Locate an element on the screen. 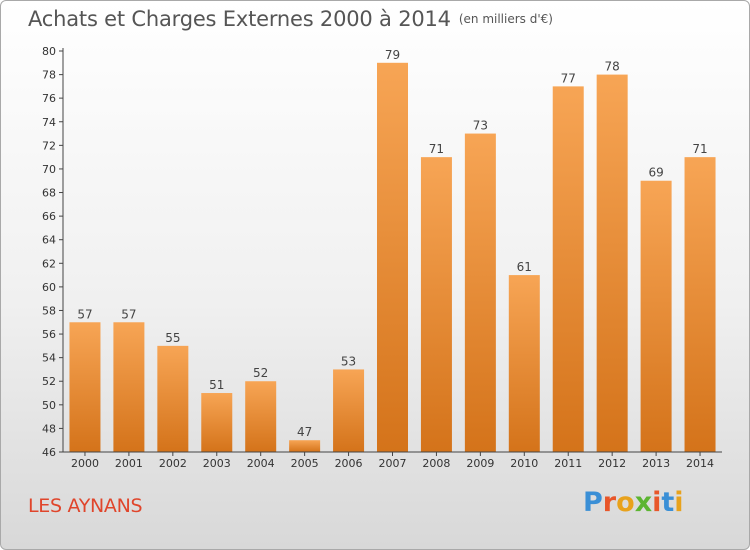  x-tick-label: 2009 is located at coordinates (480, 463).